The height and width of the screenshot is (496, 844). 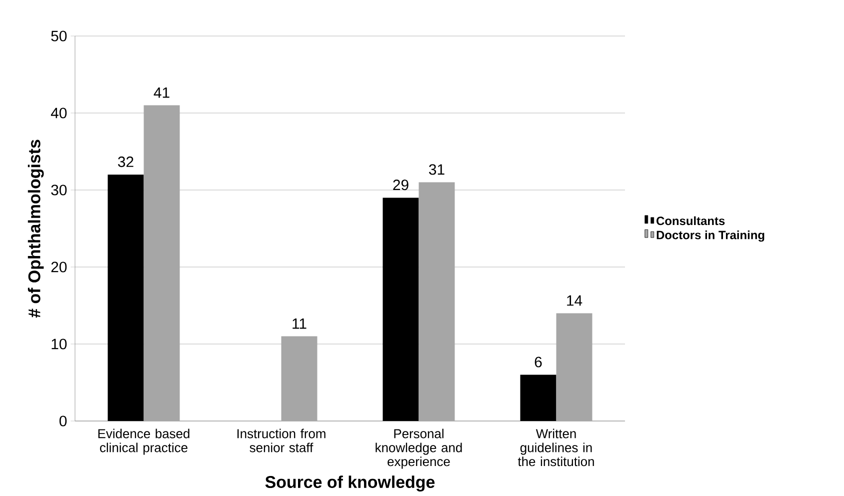 I want to click on x-tick-label: Instruction from senior staff, so click(x=281, y=440).